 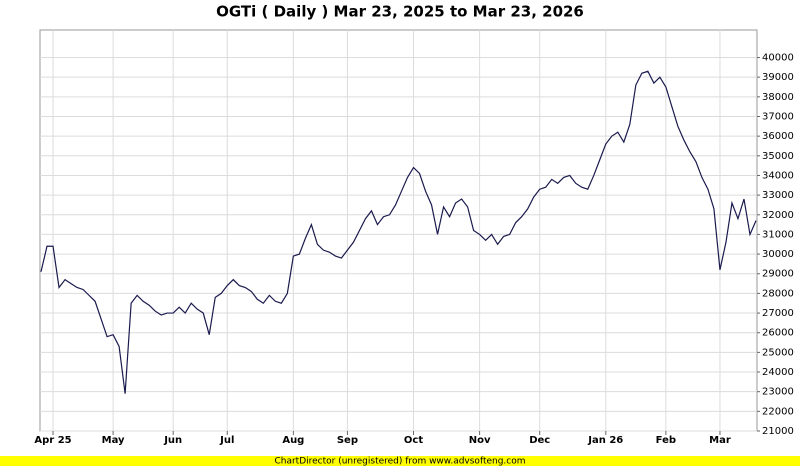 What do you see at coordinates (778, 234) in the screenshot?
I see `y-tick-label: 31000` at bounding box center [778, 234].